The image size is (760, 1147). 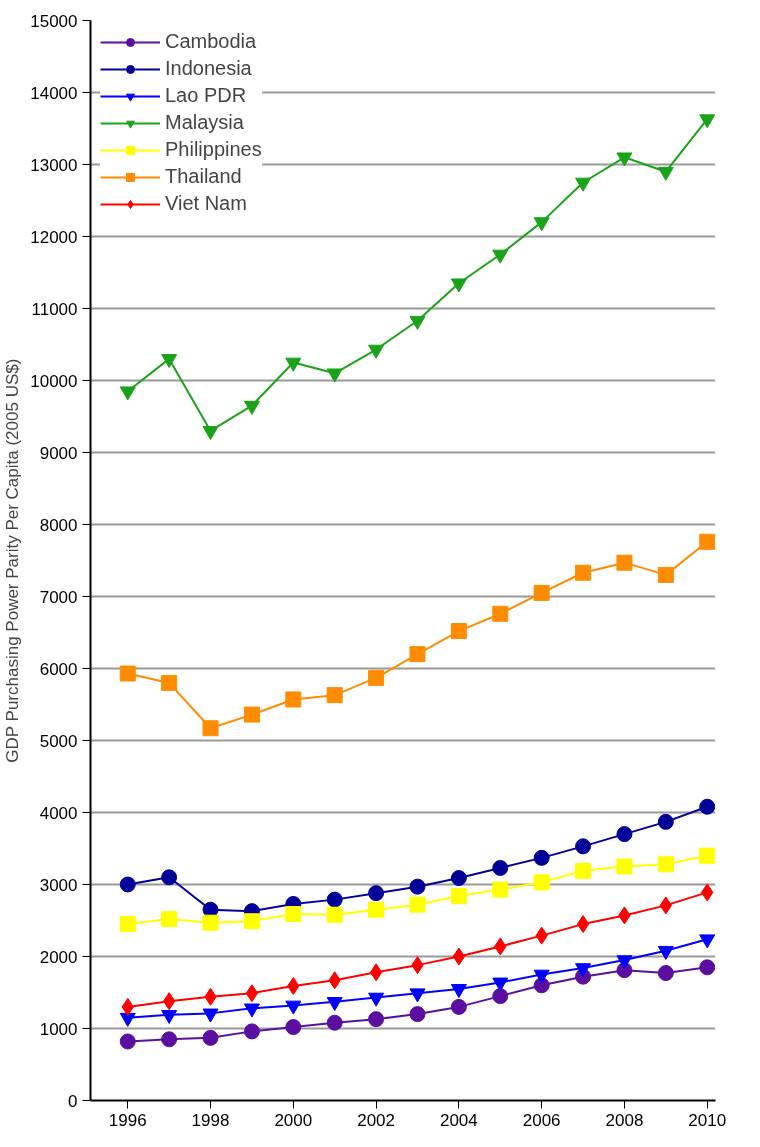 I want to click on y-tick-label: 9000, so click(x=58, y=453).